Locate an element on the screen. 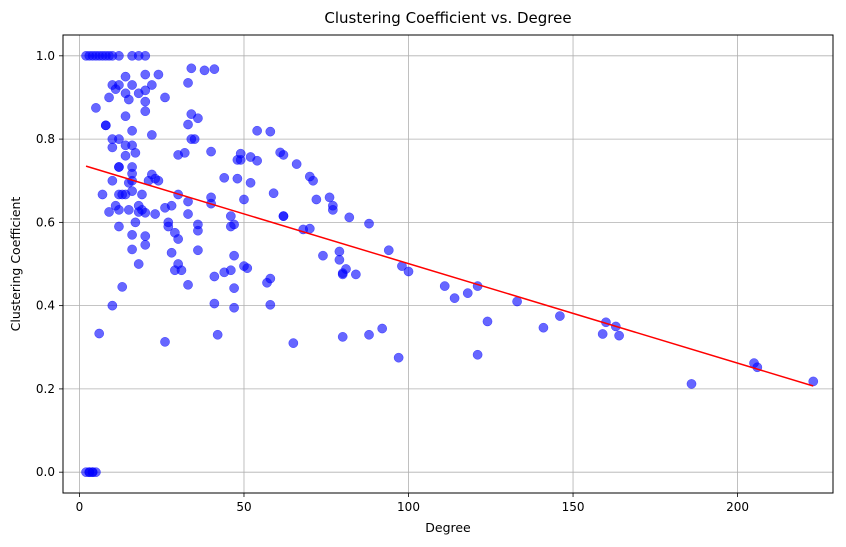 The width and height of the screenshot is (846, 547). x-tick-label: 150 is located at coordinates (573, 507).